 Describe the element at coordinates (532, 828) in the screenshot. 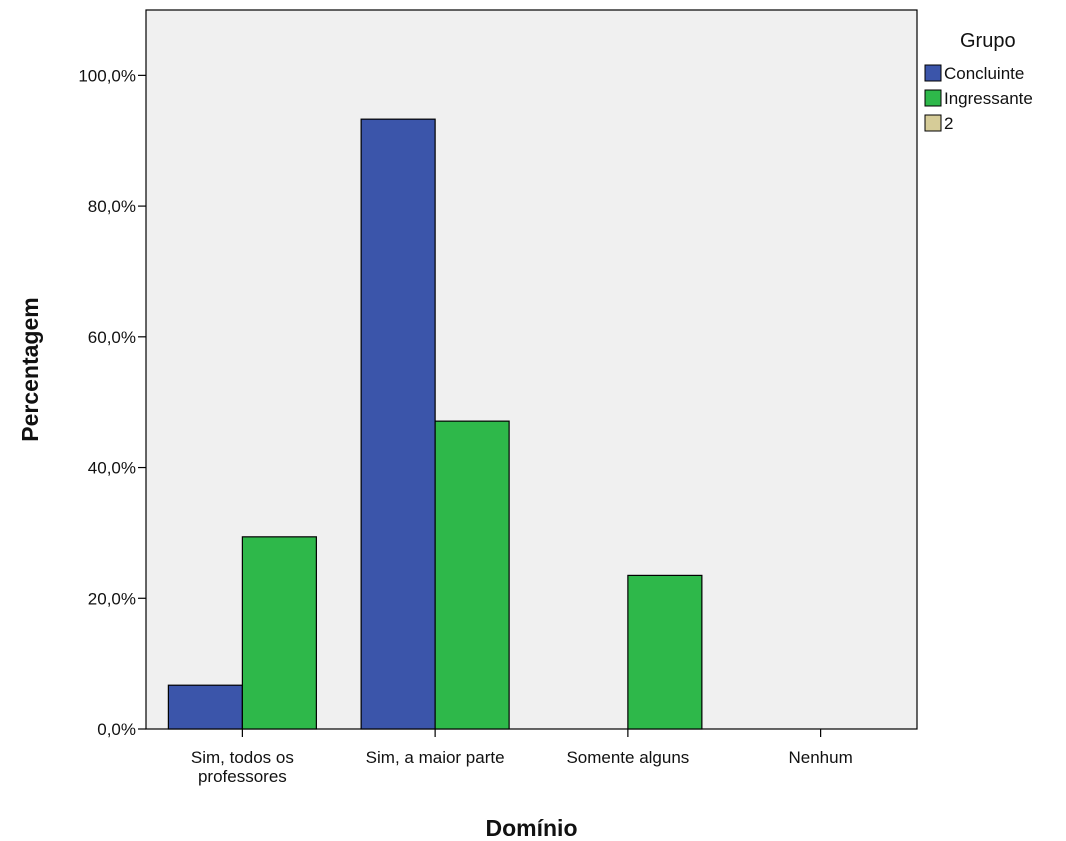

I see `x-axis-title: Domínio` at that location.